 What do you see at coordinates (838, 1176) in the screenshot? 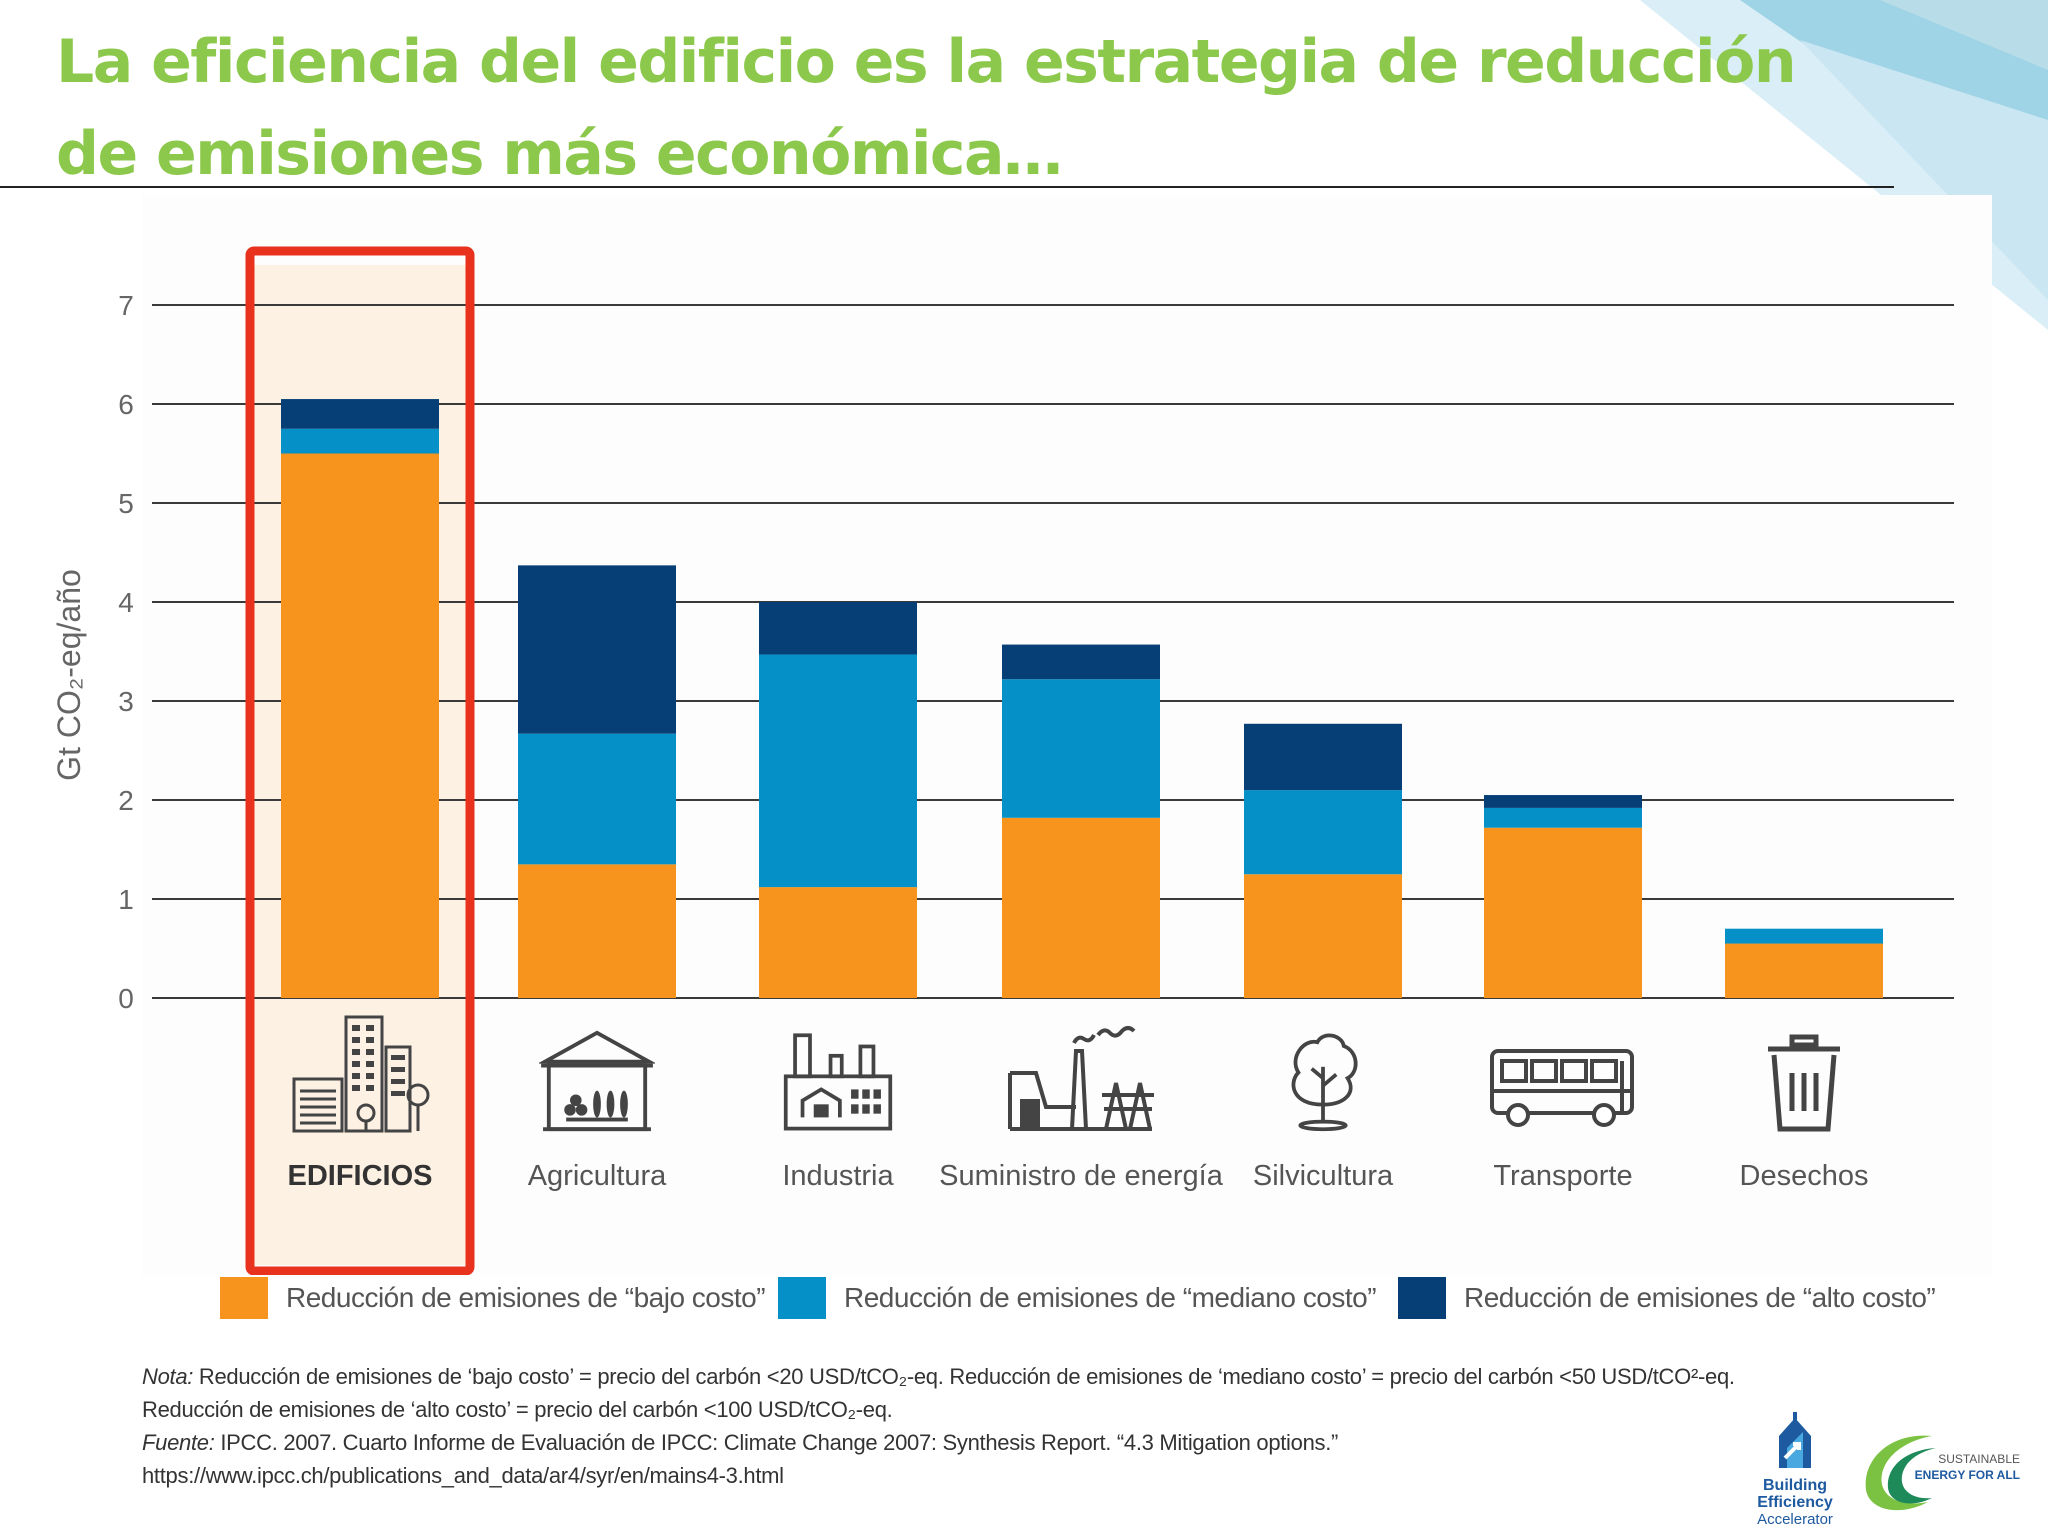
I see `x-tick-label: Industria` at bounding box center [838, 1176].